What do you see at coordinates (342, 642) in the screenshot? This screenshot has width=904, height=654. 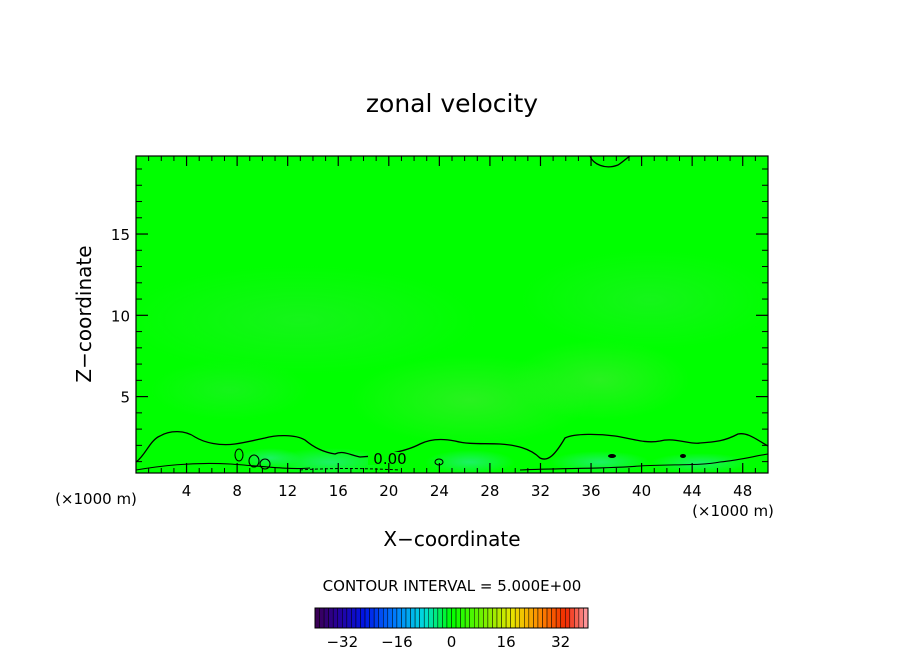 I see `colorbar-tick-label: −32` at bounding box center [342, 642].